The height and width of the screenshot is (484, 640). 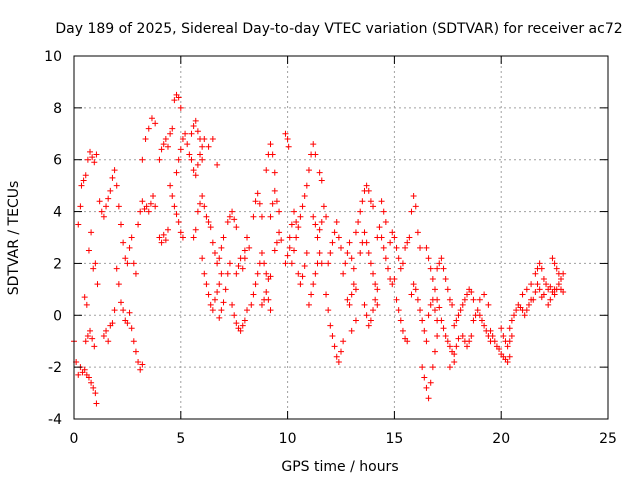 I want to click on y-tick-label: 6, so click(x=57, y=161).